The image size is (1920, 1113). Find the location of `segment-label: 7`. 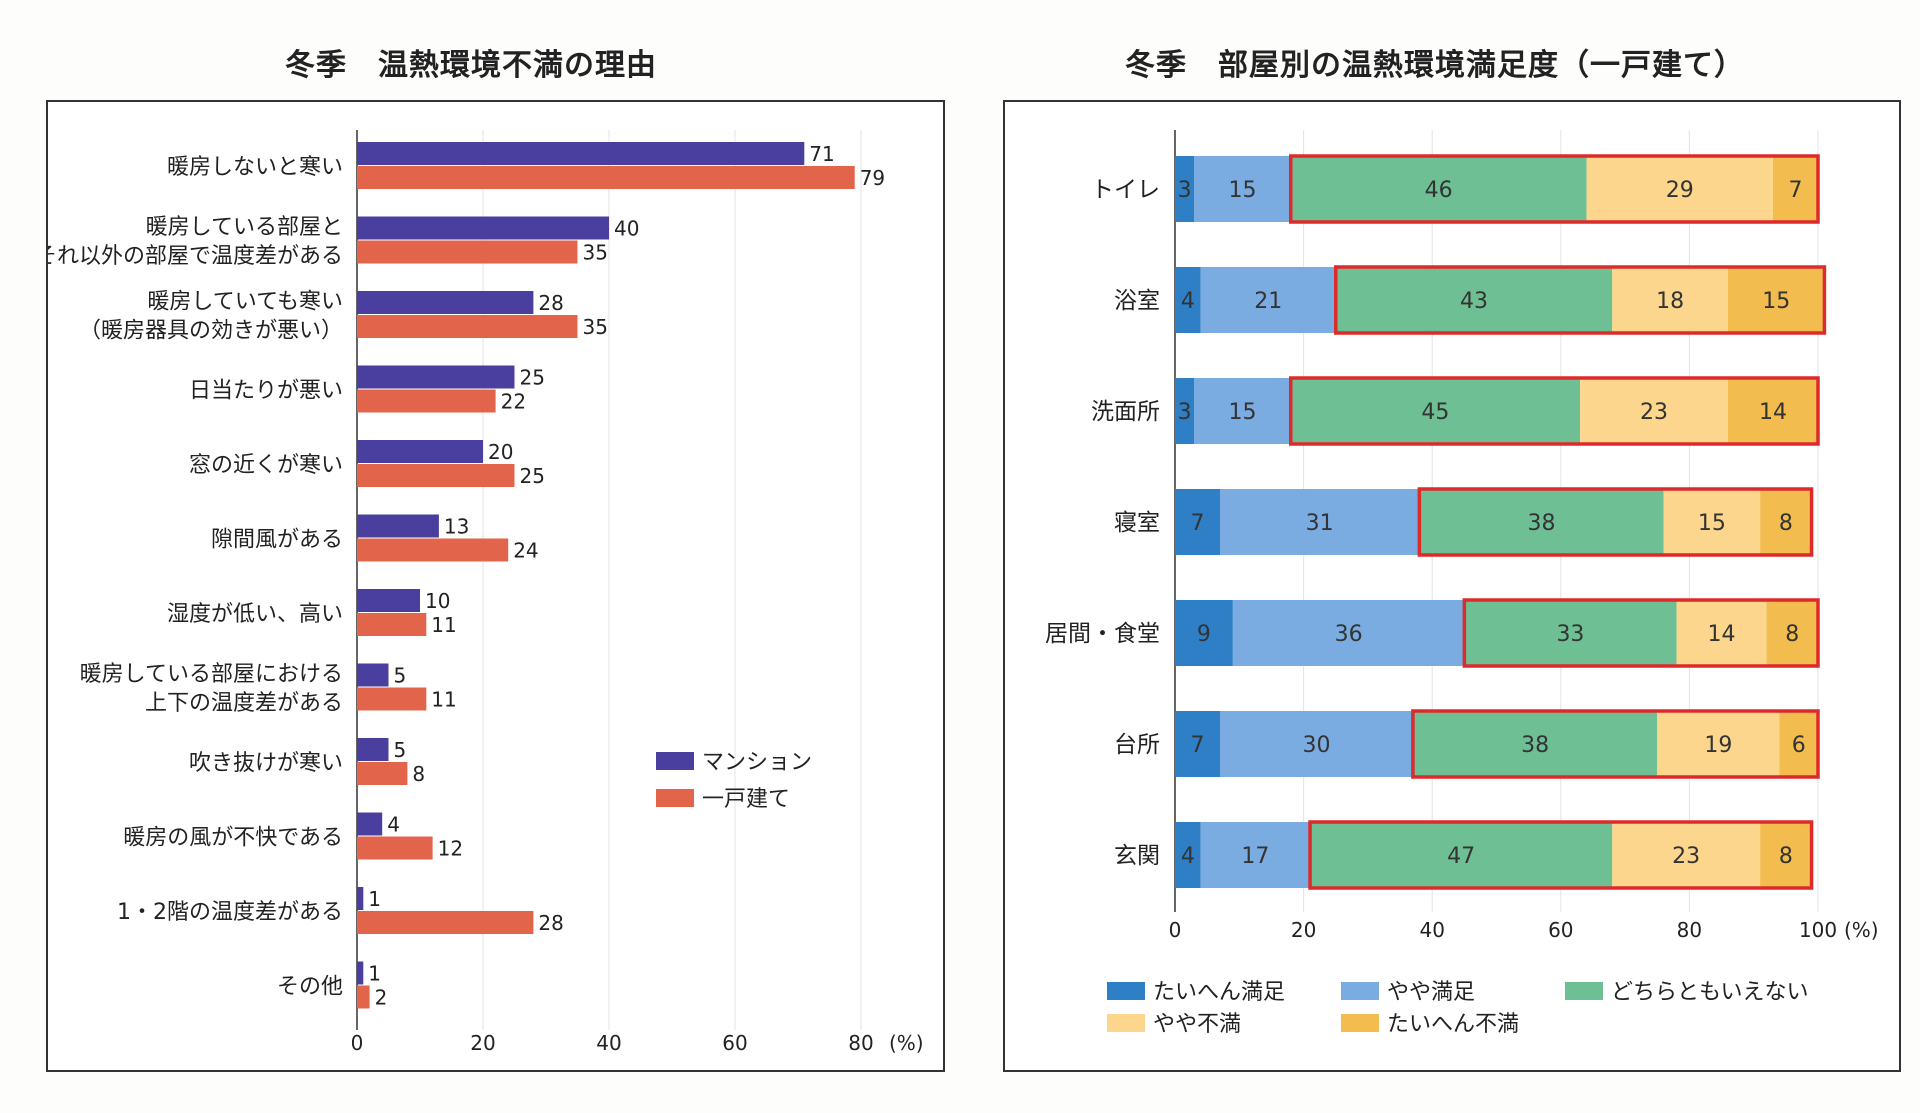

segment-label: 7 is located at coordinates (1795, 190).